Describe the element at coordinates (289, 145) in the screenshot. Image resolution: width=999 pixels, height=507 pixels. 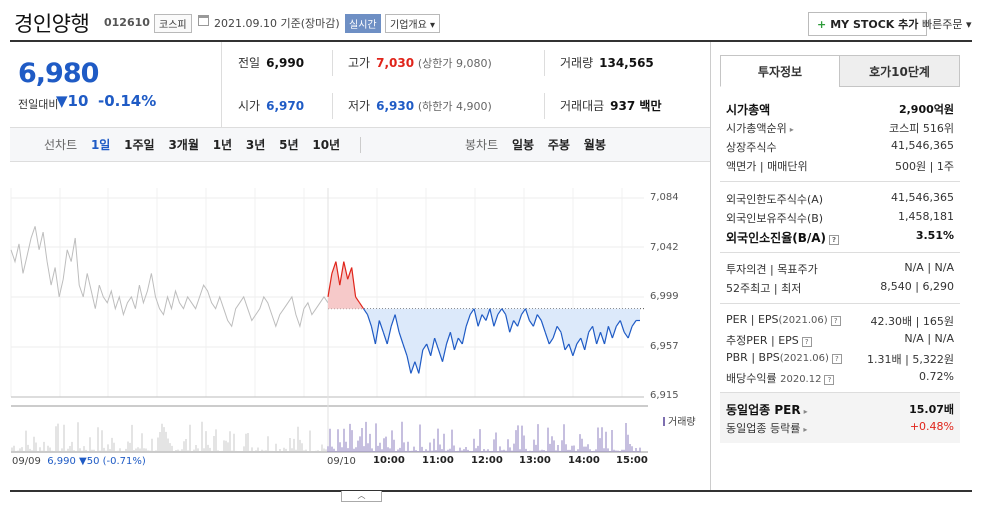
I see `tab-5year: 5년` at that location.